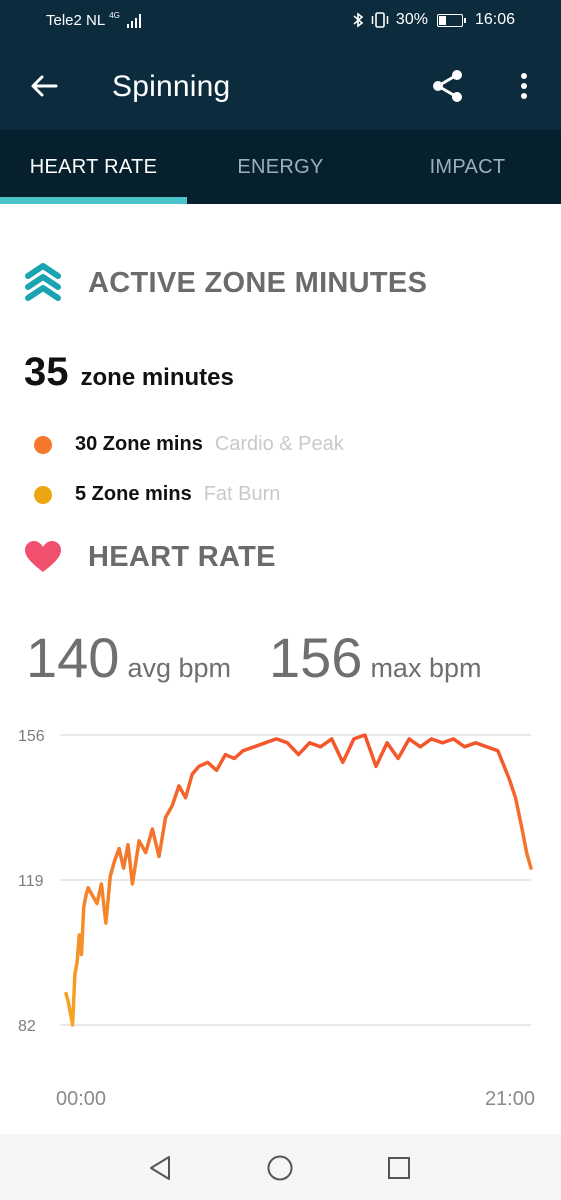  I want to click on zone-row-fat-burn: 5 Zone mins Fat Burn, so click(157, 494).